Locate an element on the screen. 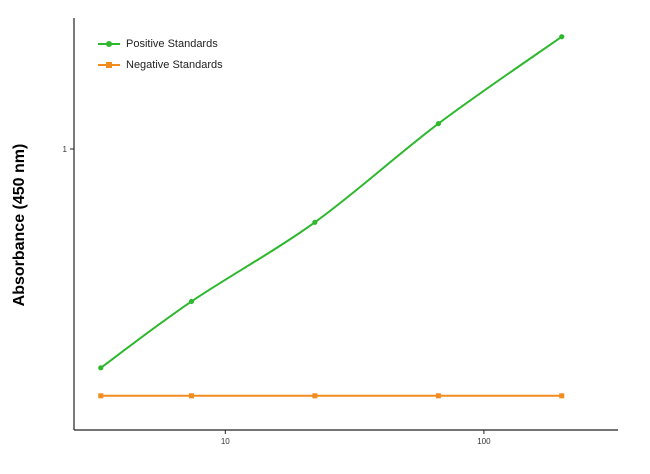  x-tick-label: 10 is located at coordinates (225, 441).